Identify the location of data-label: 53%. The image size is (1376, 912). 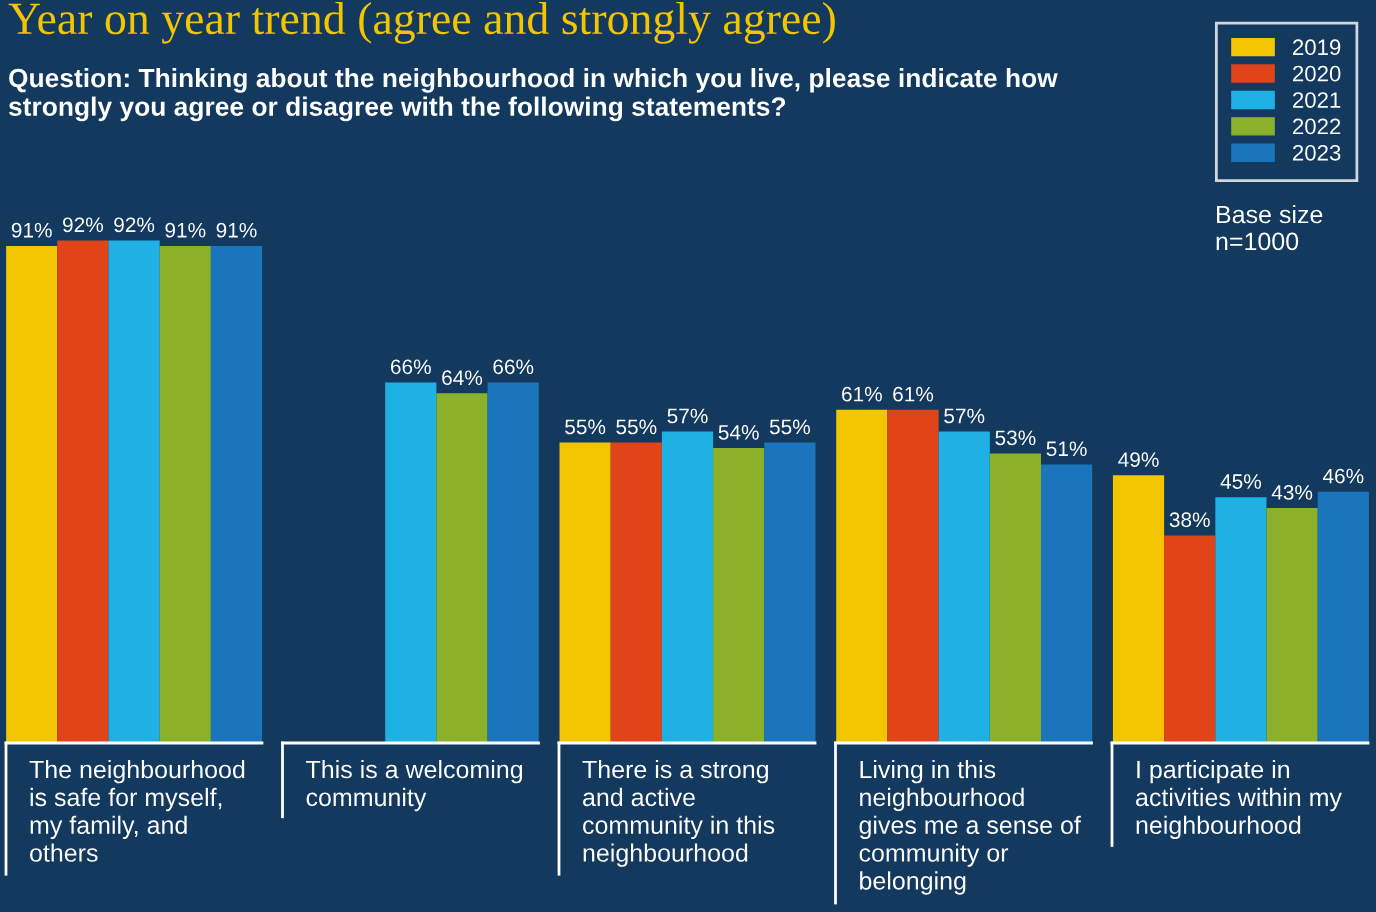
(1015, 438).